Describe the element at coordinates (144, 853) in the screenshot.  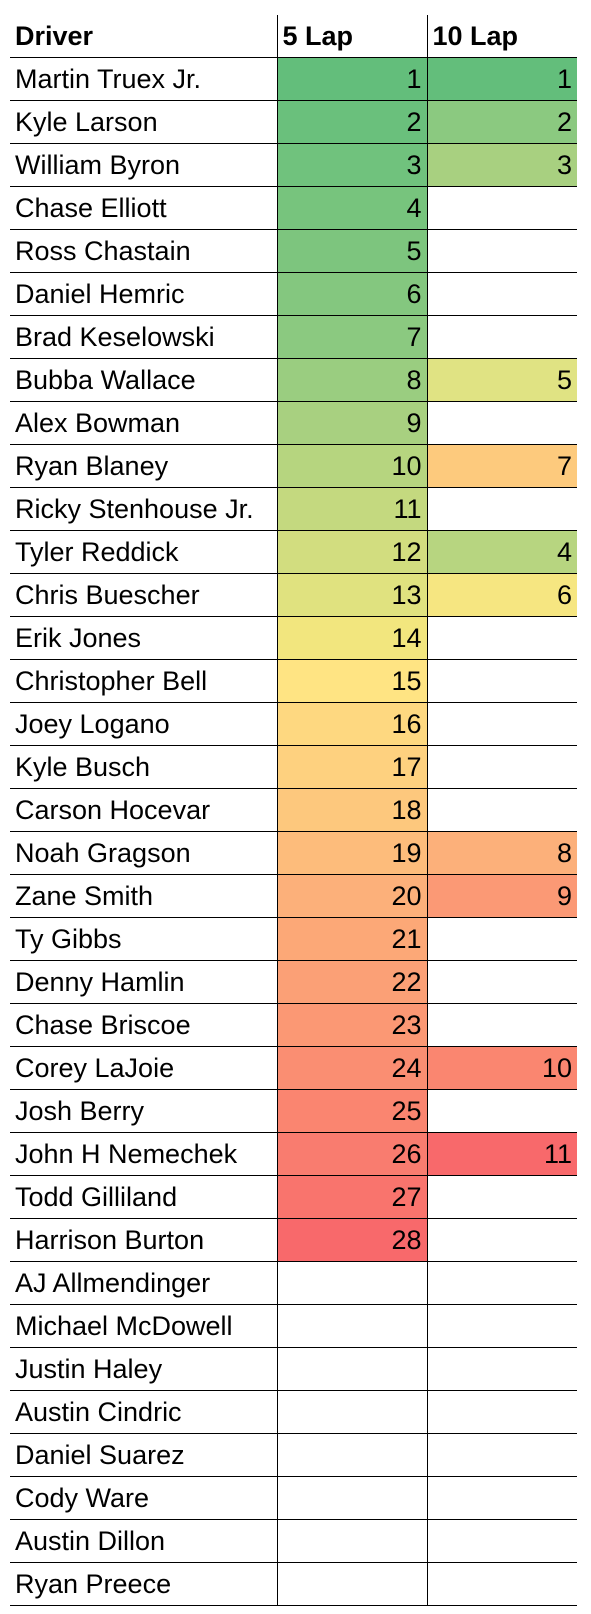
I see `driver-cell: Noah Gragson` at that location.